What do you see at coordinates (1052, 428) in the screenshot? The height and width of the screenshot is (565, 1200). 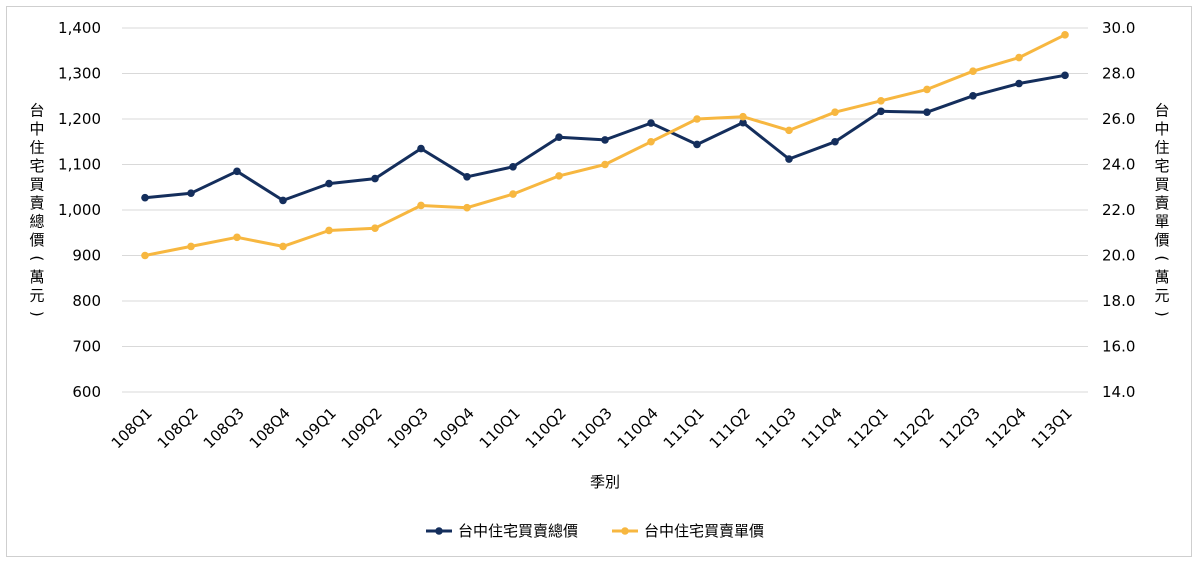 I see `x-tick-label: 113Q1` at bounding box center [1052, 428].